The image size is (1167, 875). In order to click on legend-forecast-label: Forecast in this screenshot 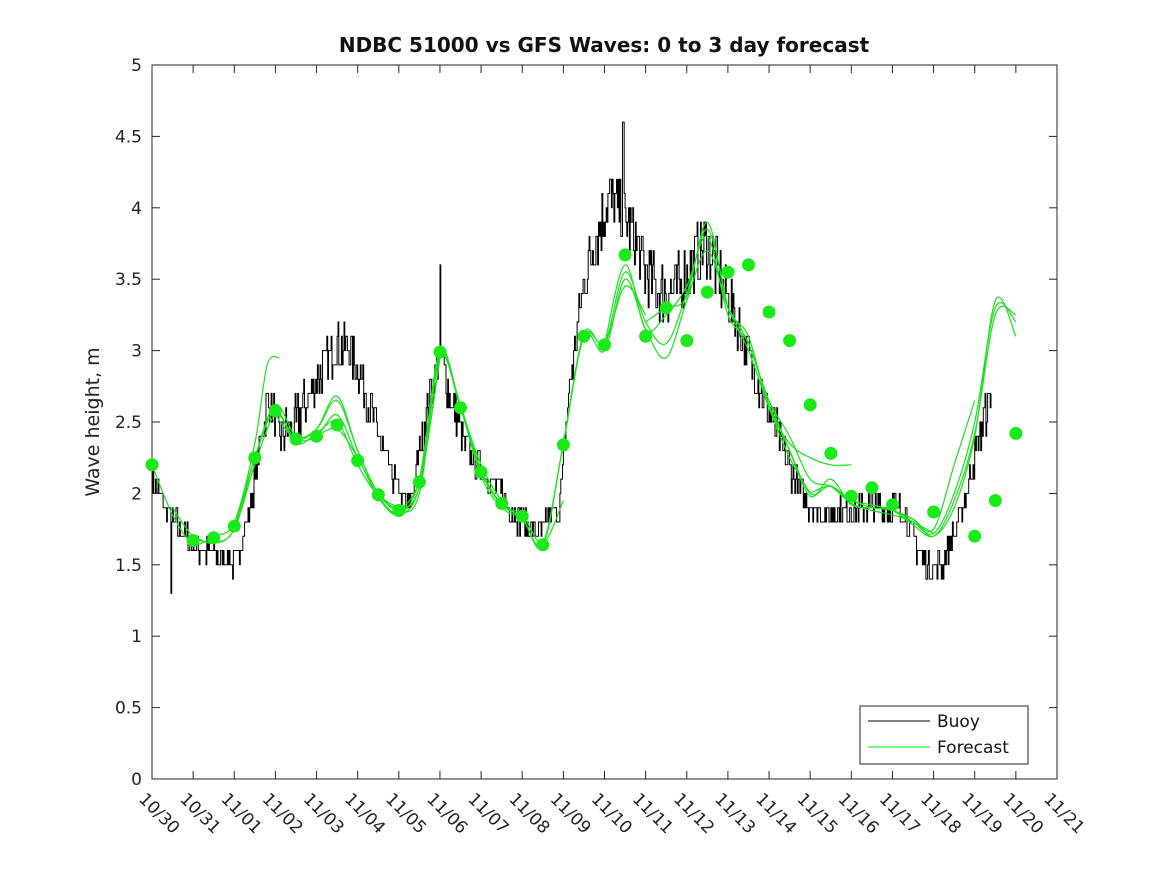, I will do `click(973, 748)`.